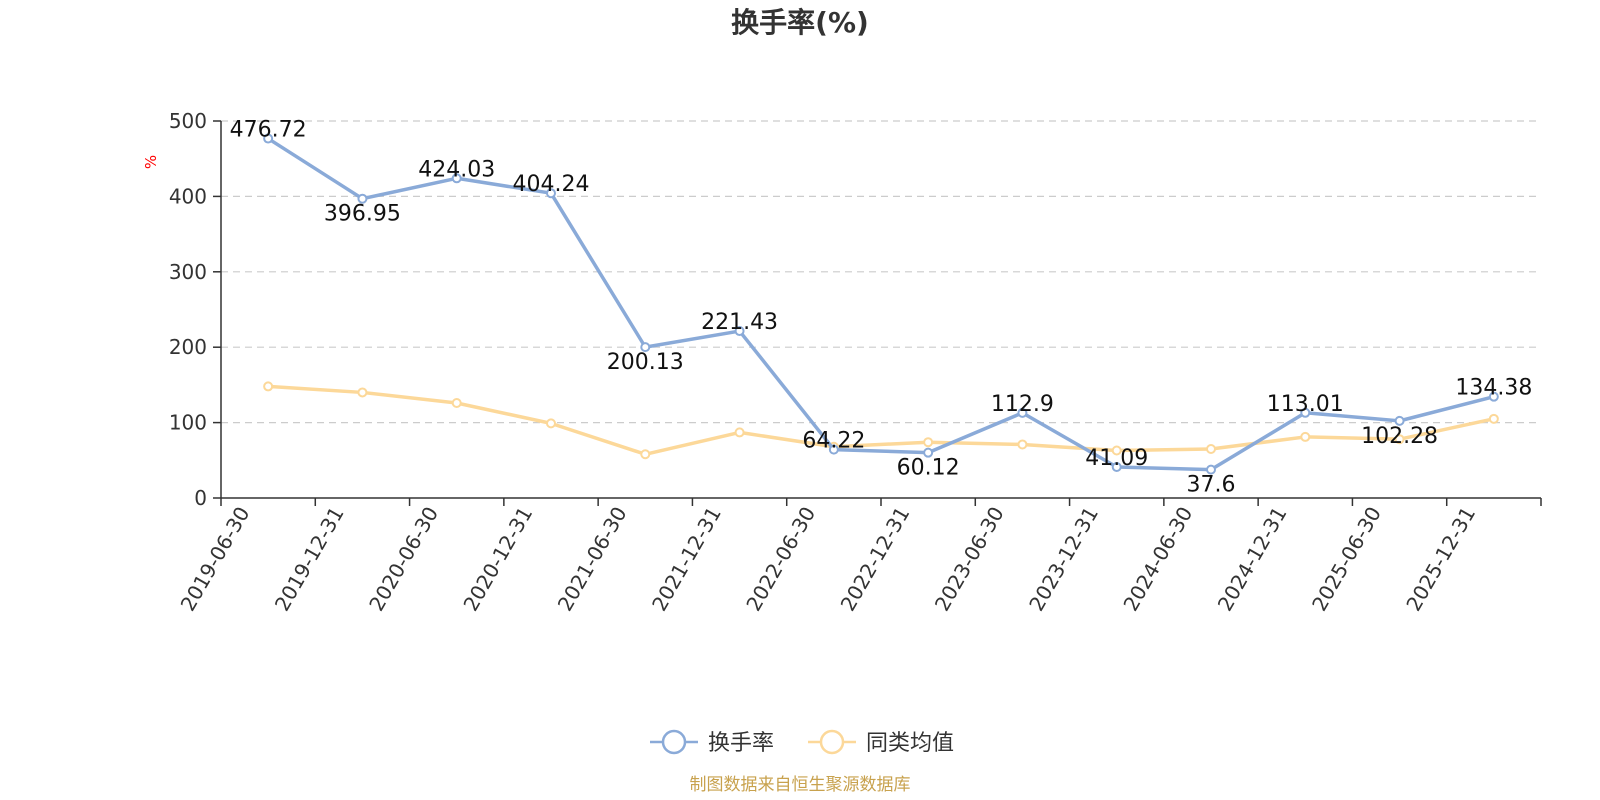 This screenshot has width=1600, height=800. What do you see at coordinates (1252, 559) in the screenshot?
I see `x-tick-label: 2024-12-31` at bounding box center [1252, 559].